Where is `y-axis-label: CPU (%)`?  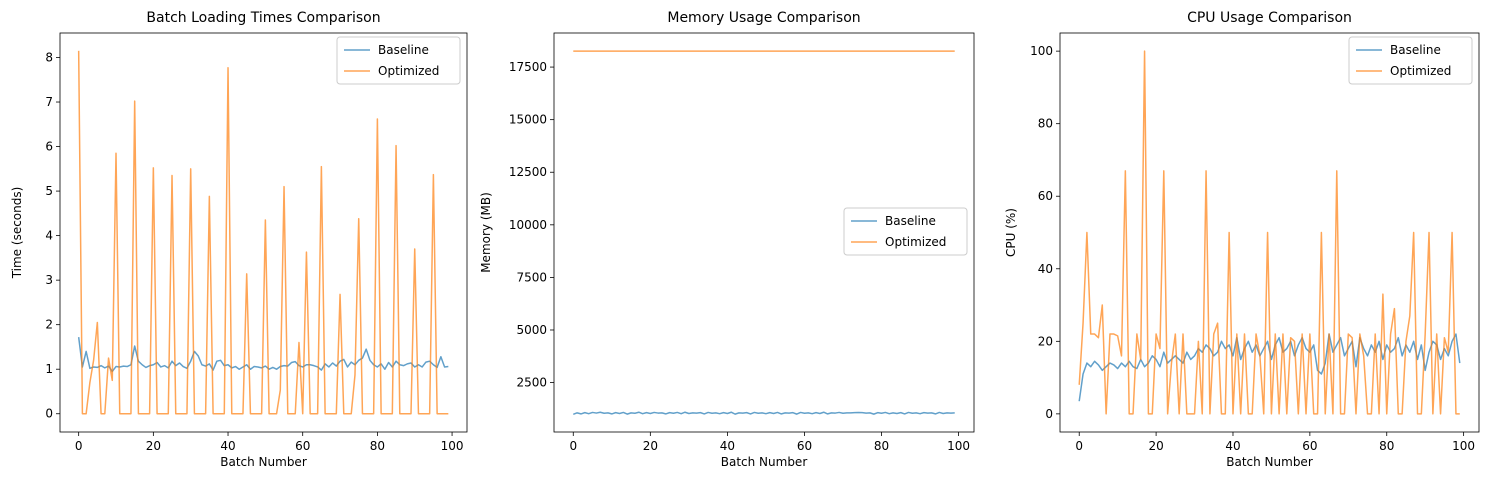 y-axis-label: CPU (%) is located at coordinates (1011, 232).